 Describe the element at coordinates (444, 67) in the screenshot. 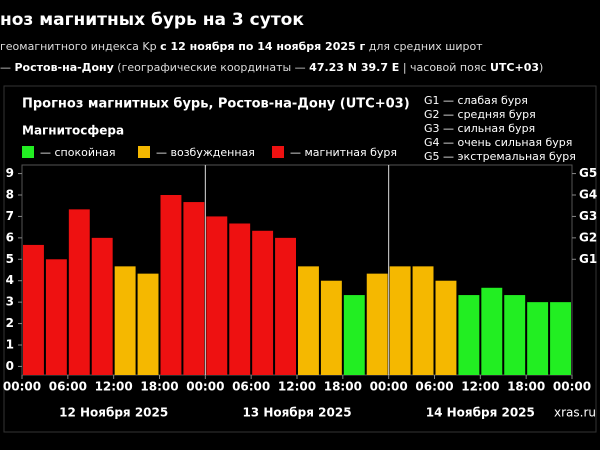

I see `text: | часовой пояс` at that location.